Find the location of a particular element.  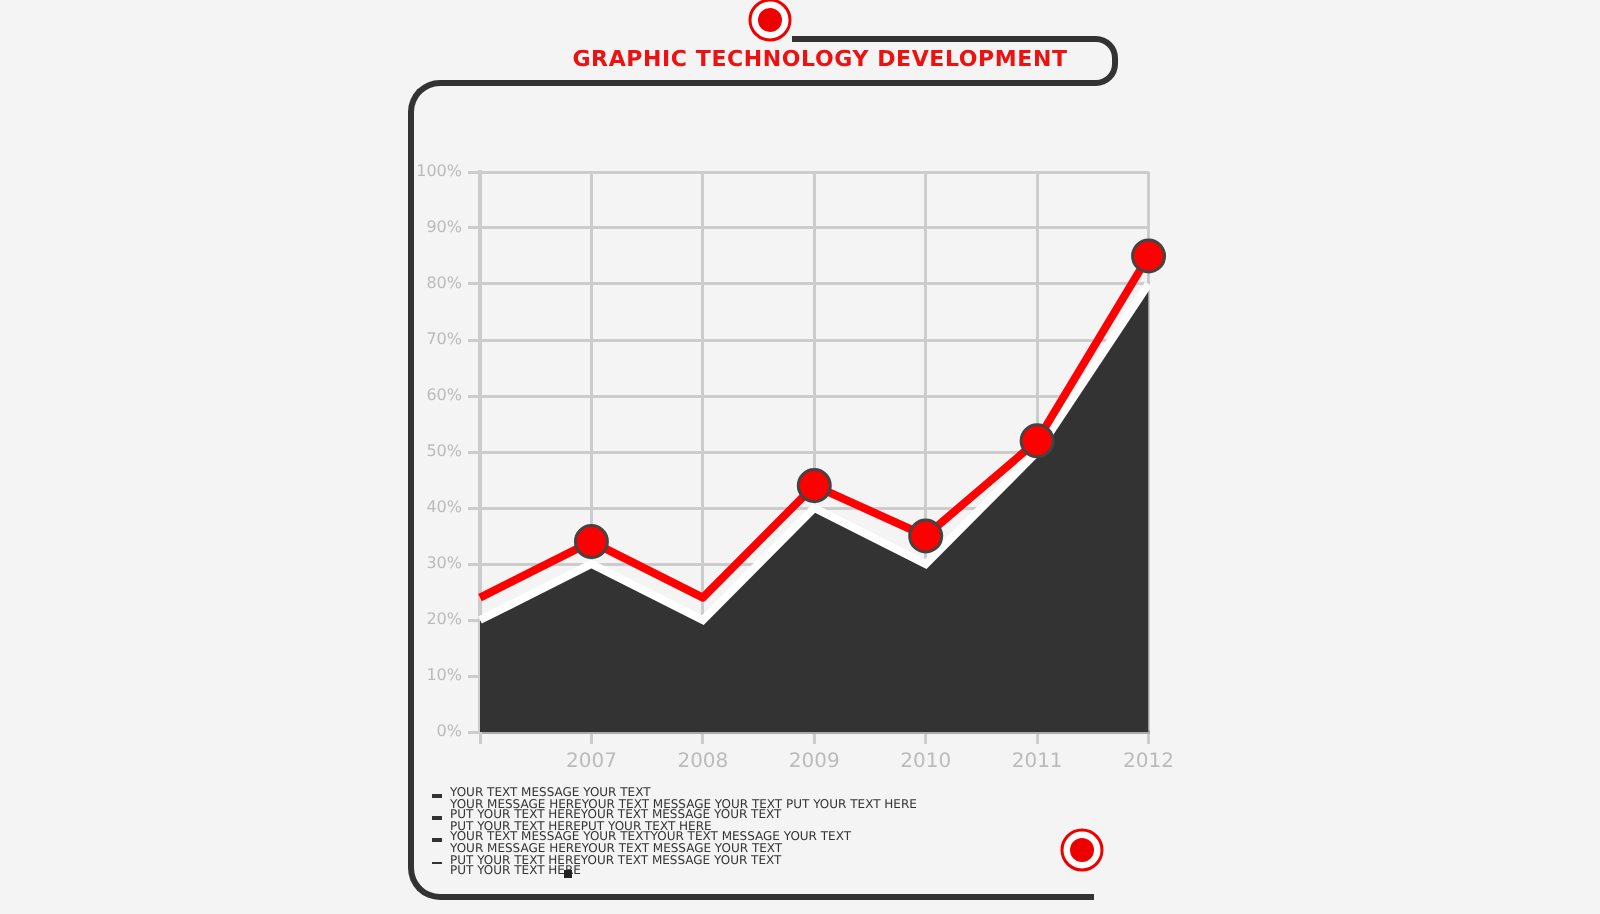

y-tick-label: 10% is located at coordinates (444, 675).